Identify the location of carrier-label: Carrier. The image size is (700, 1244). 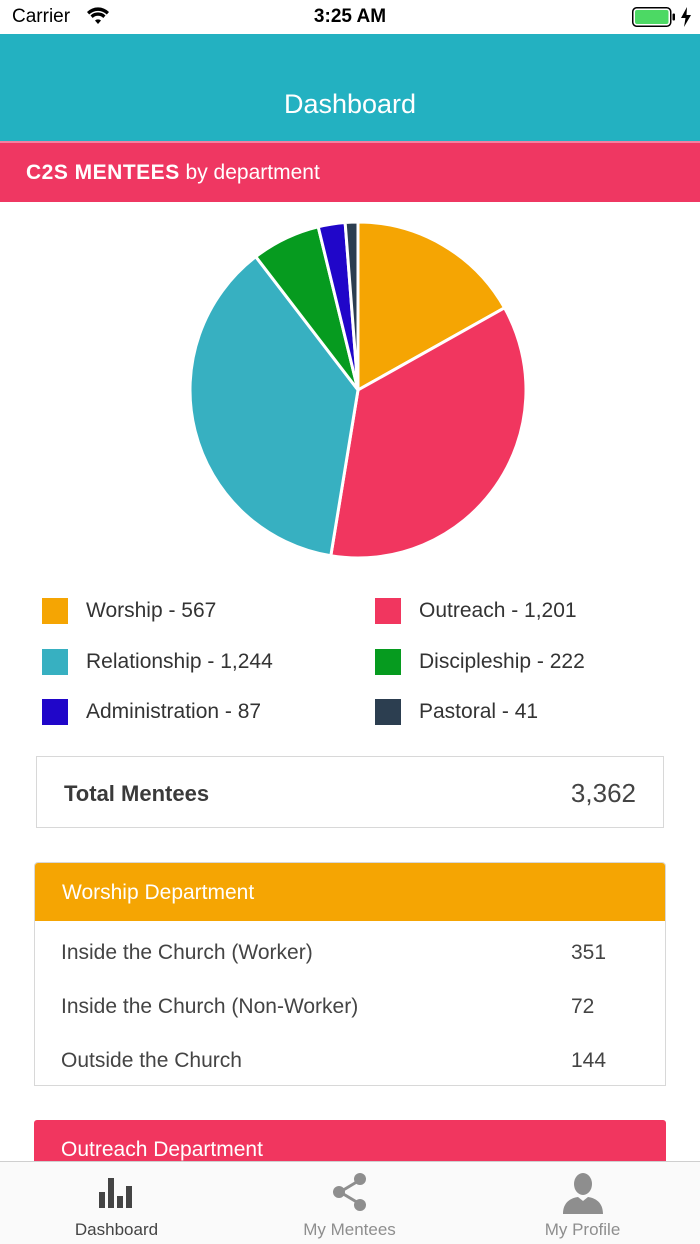
(41, 16).